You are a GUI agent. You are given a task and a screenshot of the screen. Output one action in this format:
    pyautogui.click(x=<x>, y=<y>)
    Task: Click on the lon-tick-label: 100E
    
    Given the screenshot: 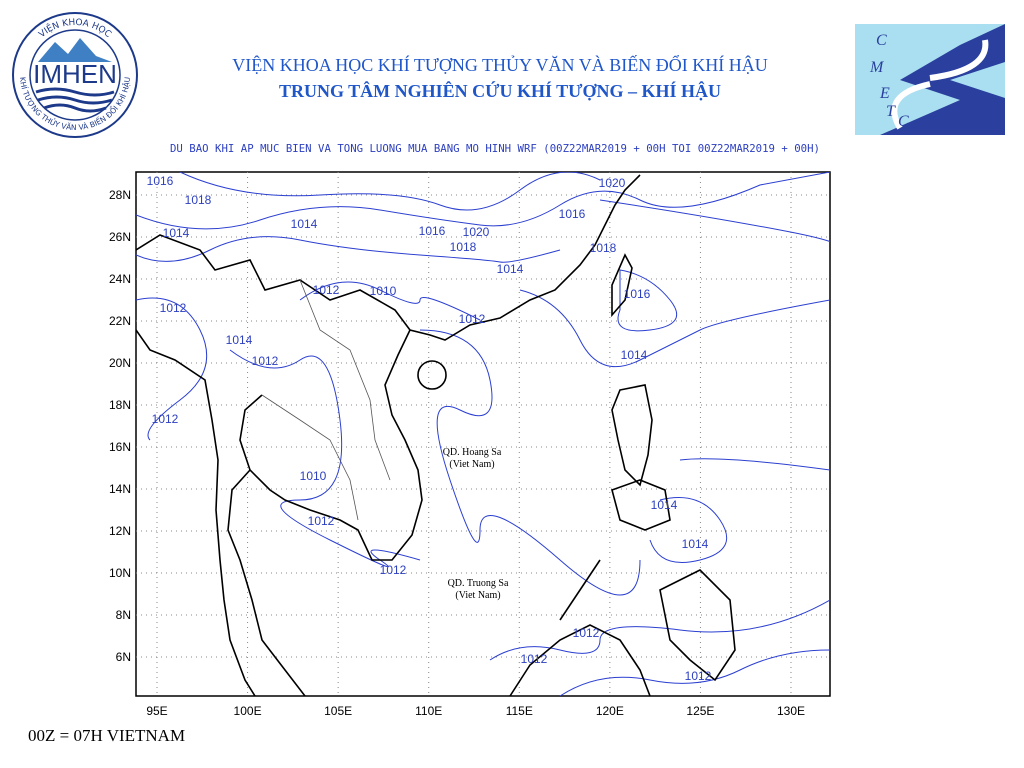 What is the action you would take?
    pyautogui.click(x=248, y=711)
    